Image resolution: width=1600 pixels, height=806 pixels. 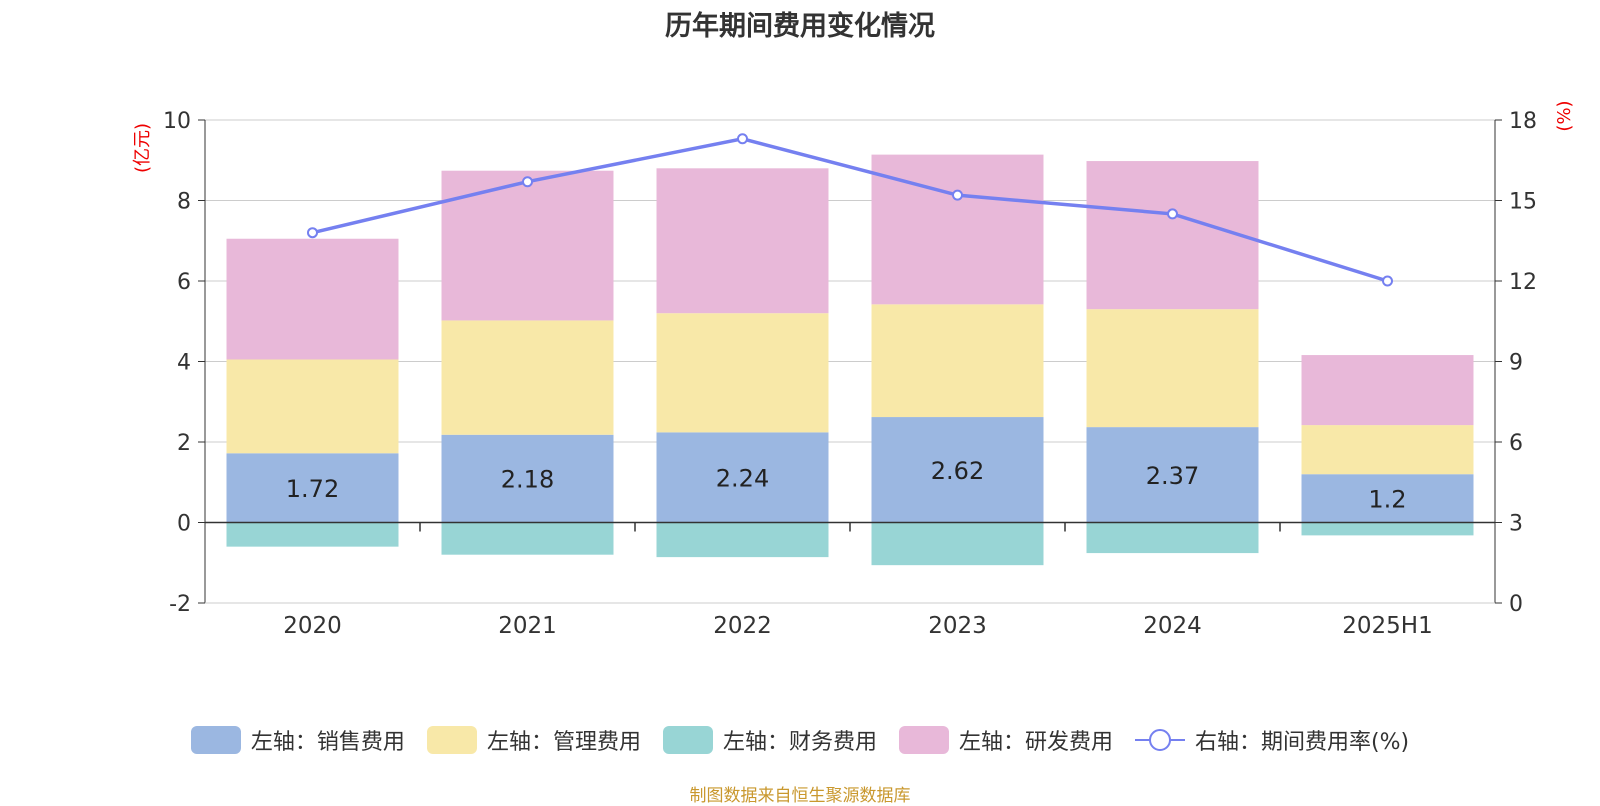 I want to click on bar-data-label: 2.62, so click(x=957, y=471).